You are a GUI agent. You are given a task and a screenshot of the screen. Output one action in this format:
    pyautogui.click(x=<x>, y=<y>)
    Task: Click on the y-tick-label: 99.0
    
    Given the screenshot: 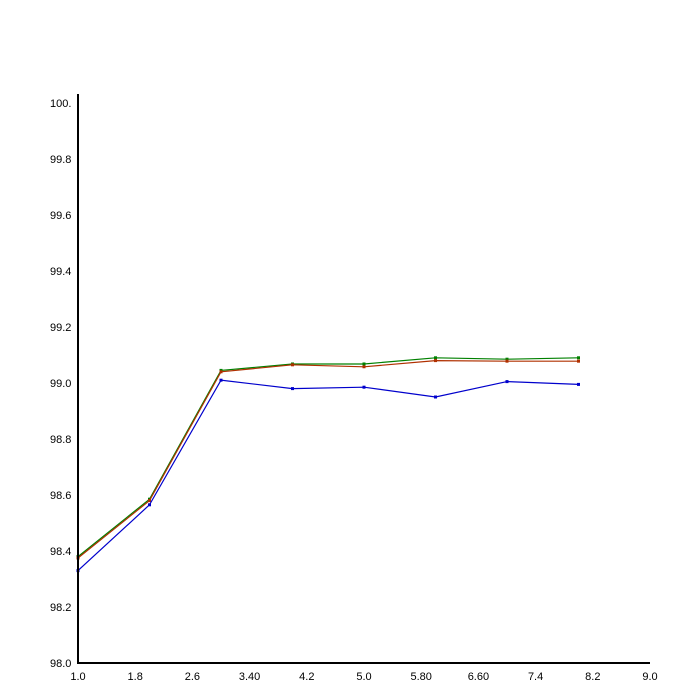 What is the action you would take?
    pyautogui.click(x=60, y=384)
    